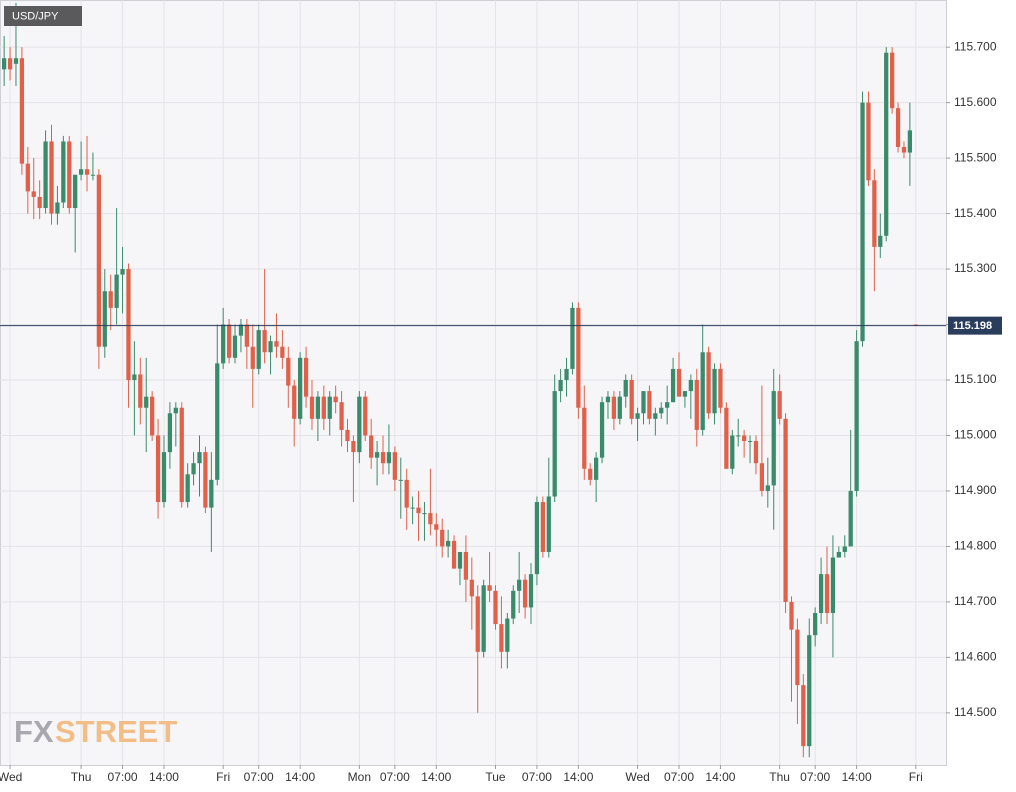  I want to click on y-tick-label: 115.400, so click(975, 213).